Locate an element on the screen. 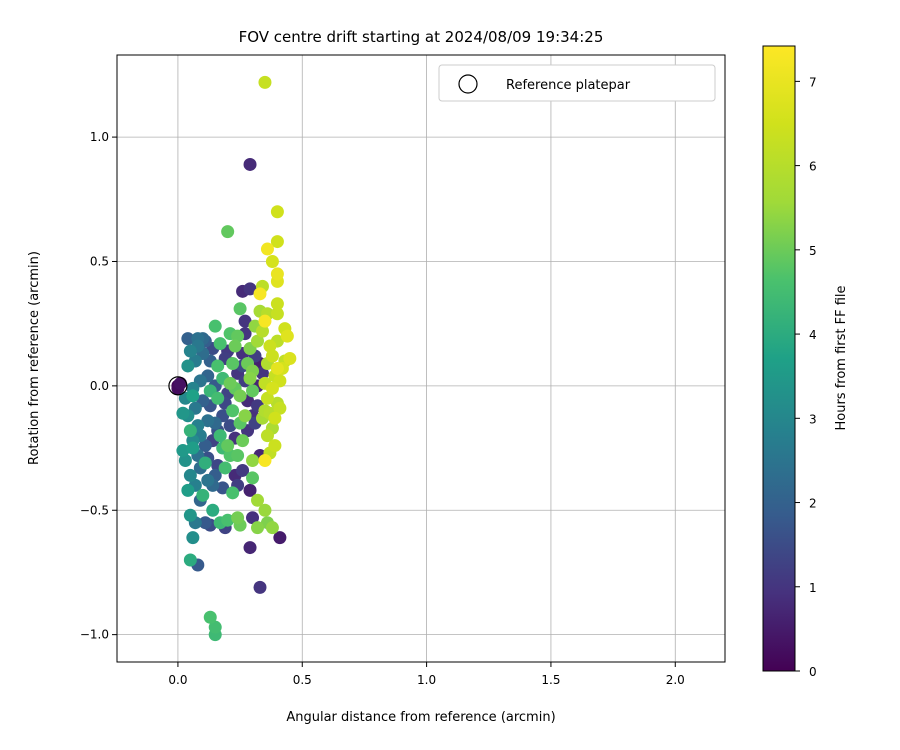 The image size is (900, 750). colorbar-tick-label: 3 is located at coordinates (813, 419).